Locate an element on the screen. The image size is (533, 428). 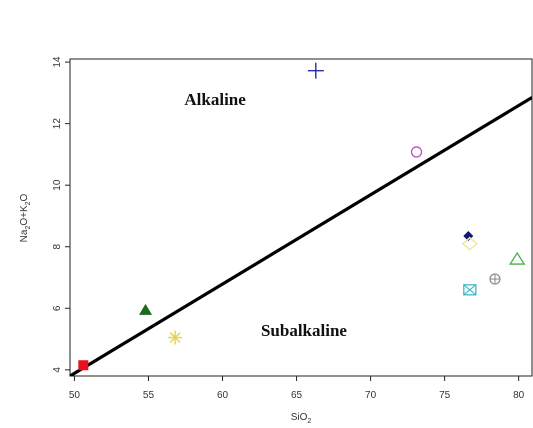
data-point-plus is located at coordinates (315, 70).